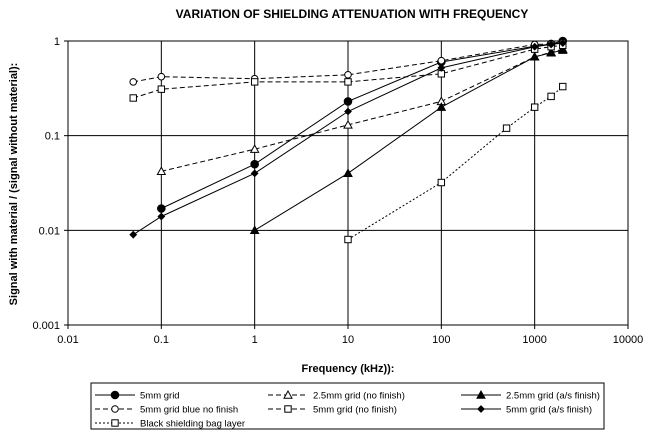 The image size is (647, 432). I want to click on legend-entry: 5mm grid, so click(137, 396).